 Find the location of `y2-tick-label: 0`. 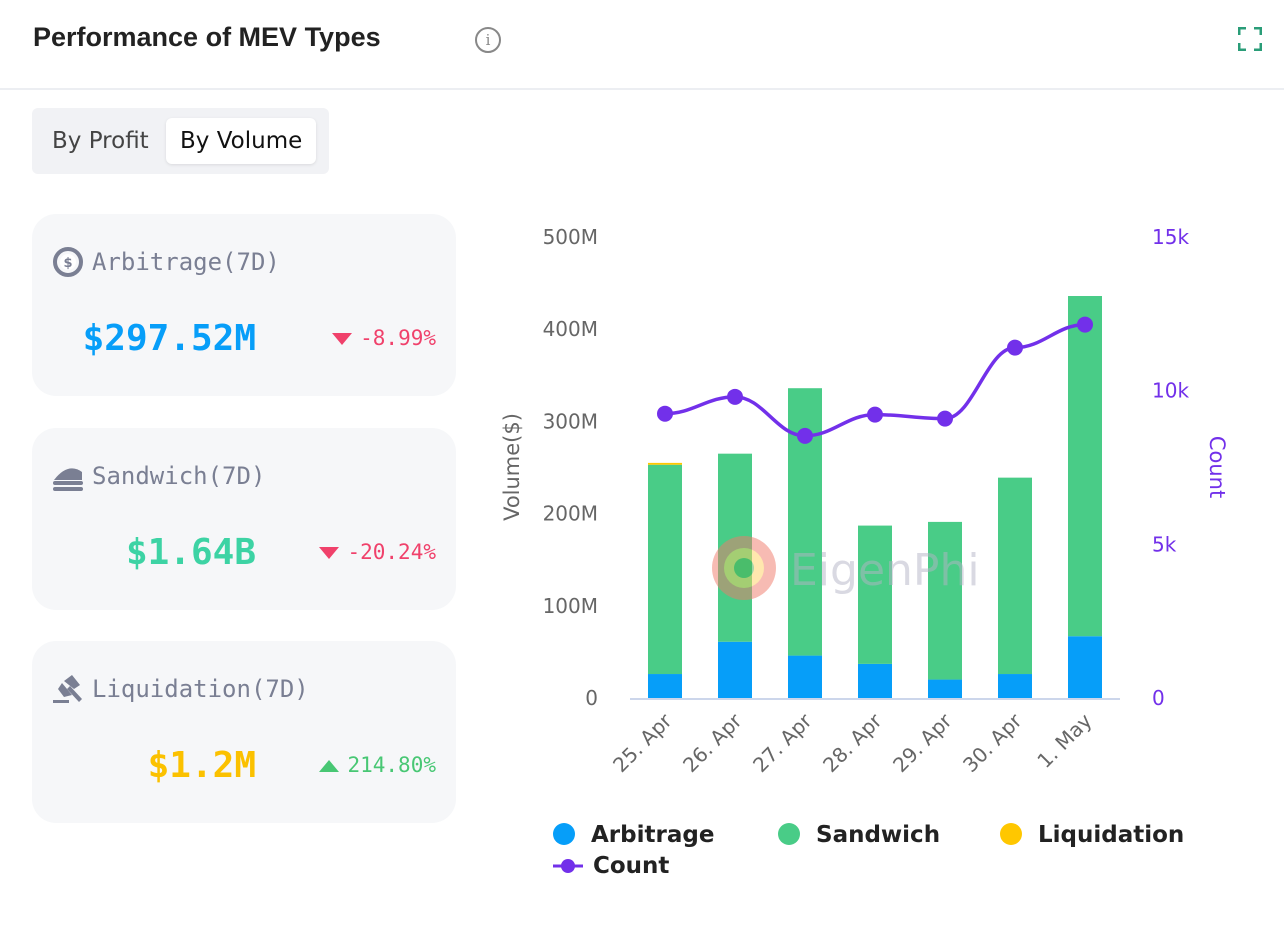

y2-tick-label: 0 is located at coordinates (1158, 698).